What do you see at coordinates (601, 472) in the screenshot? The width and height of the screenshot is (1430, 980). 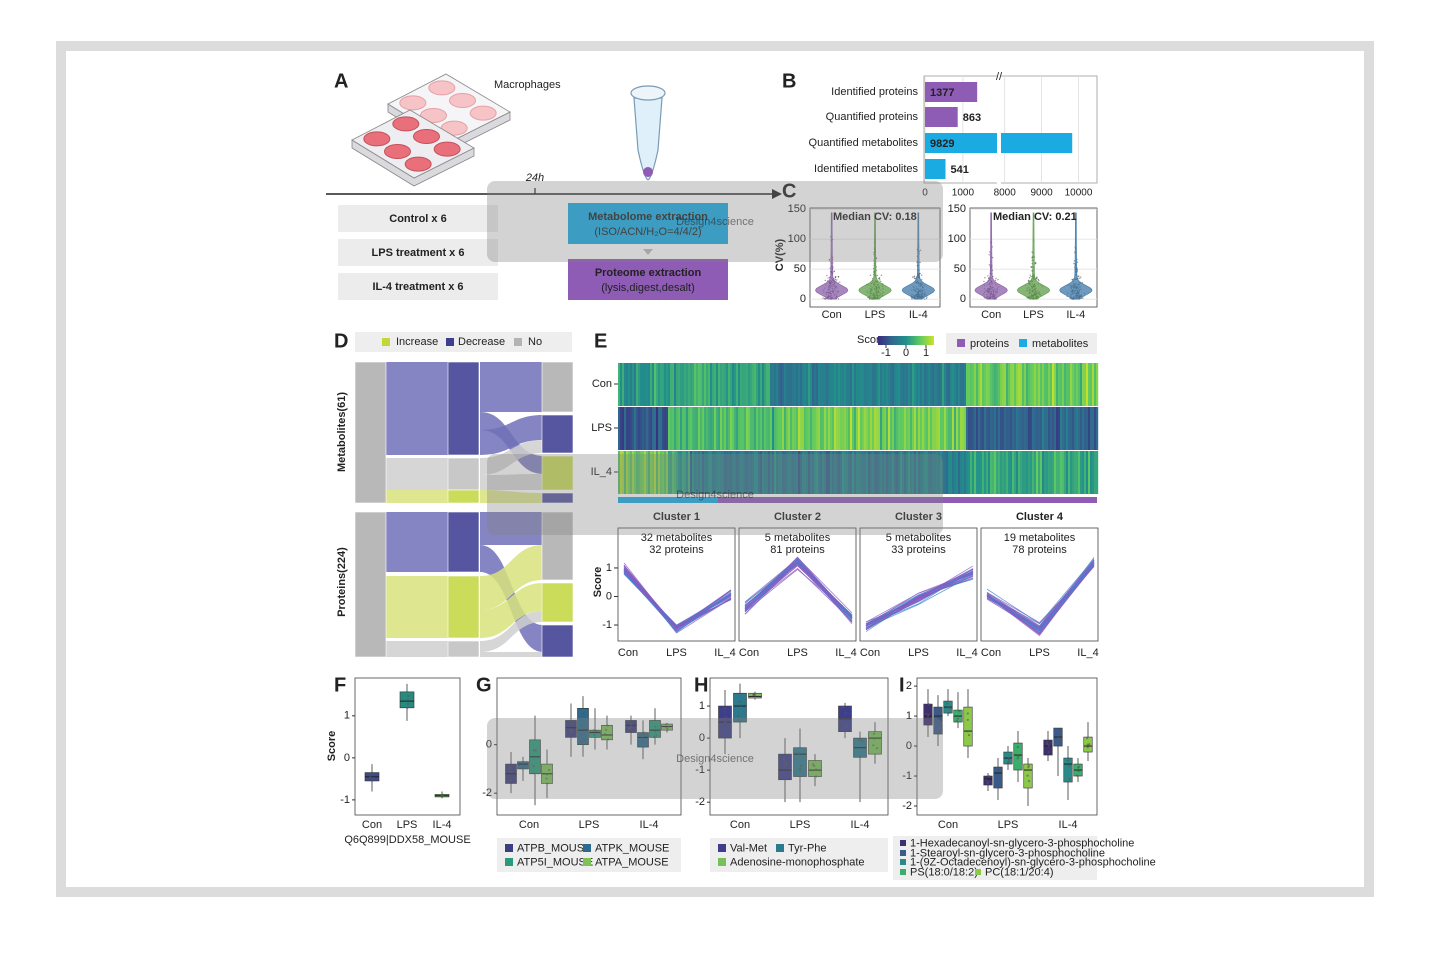 I see `row-label: IL_4` at bounding box center [601, 472].